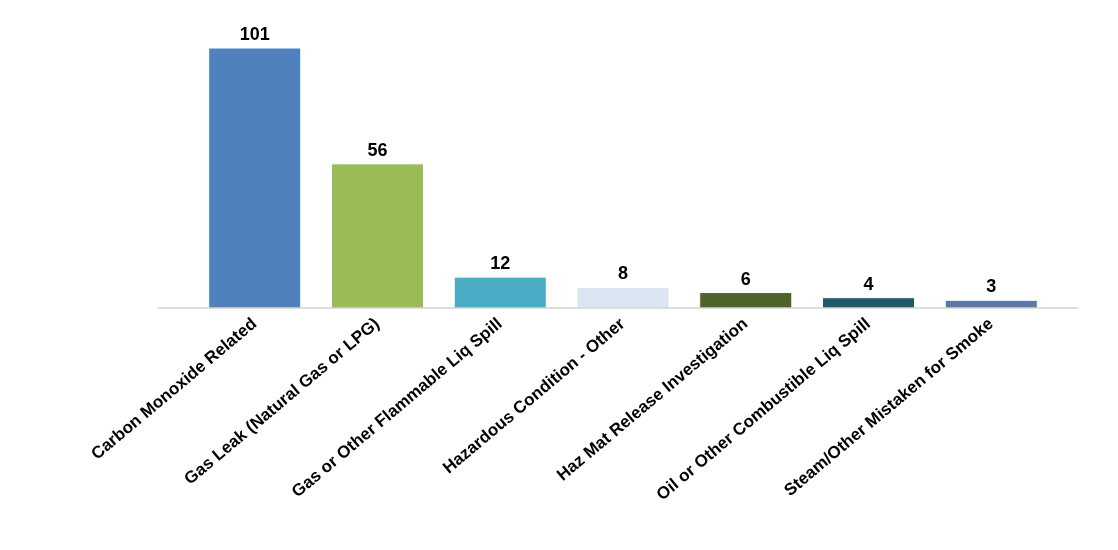 The image size is (1118, 550). Describe the element at coordinates (500, 263) in the screenshot. I see `data-label: 12` at that location.